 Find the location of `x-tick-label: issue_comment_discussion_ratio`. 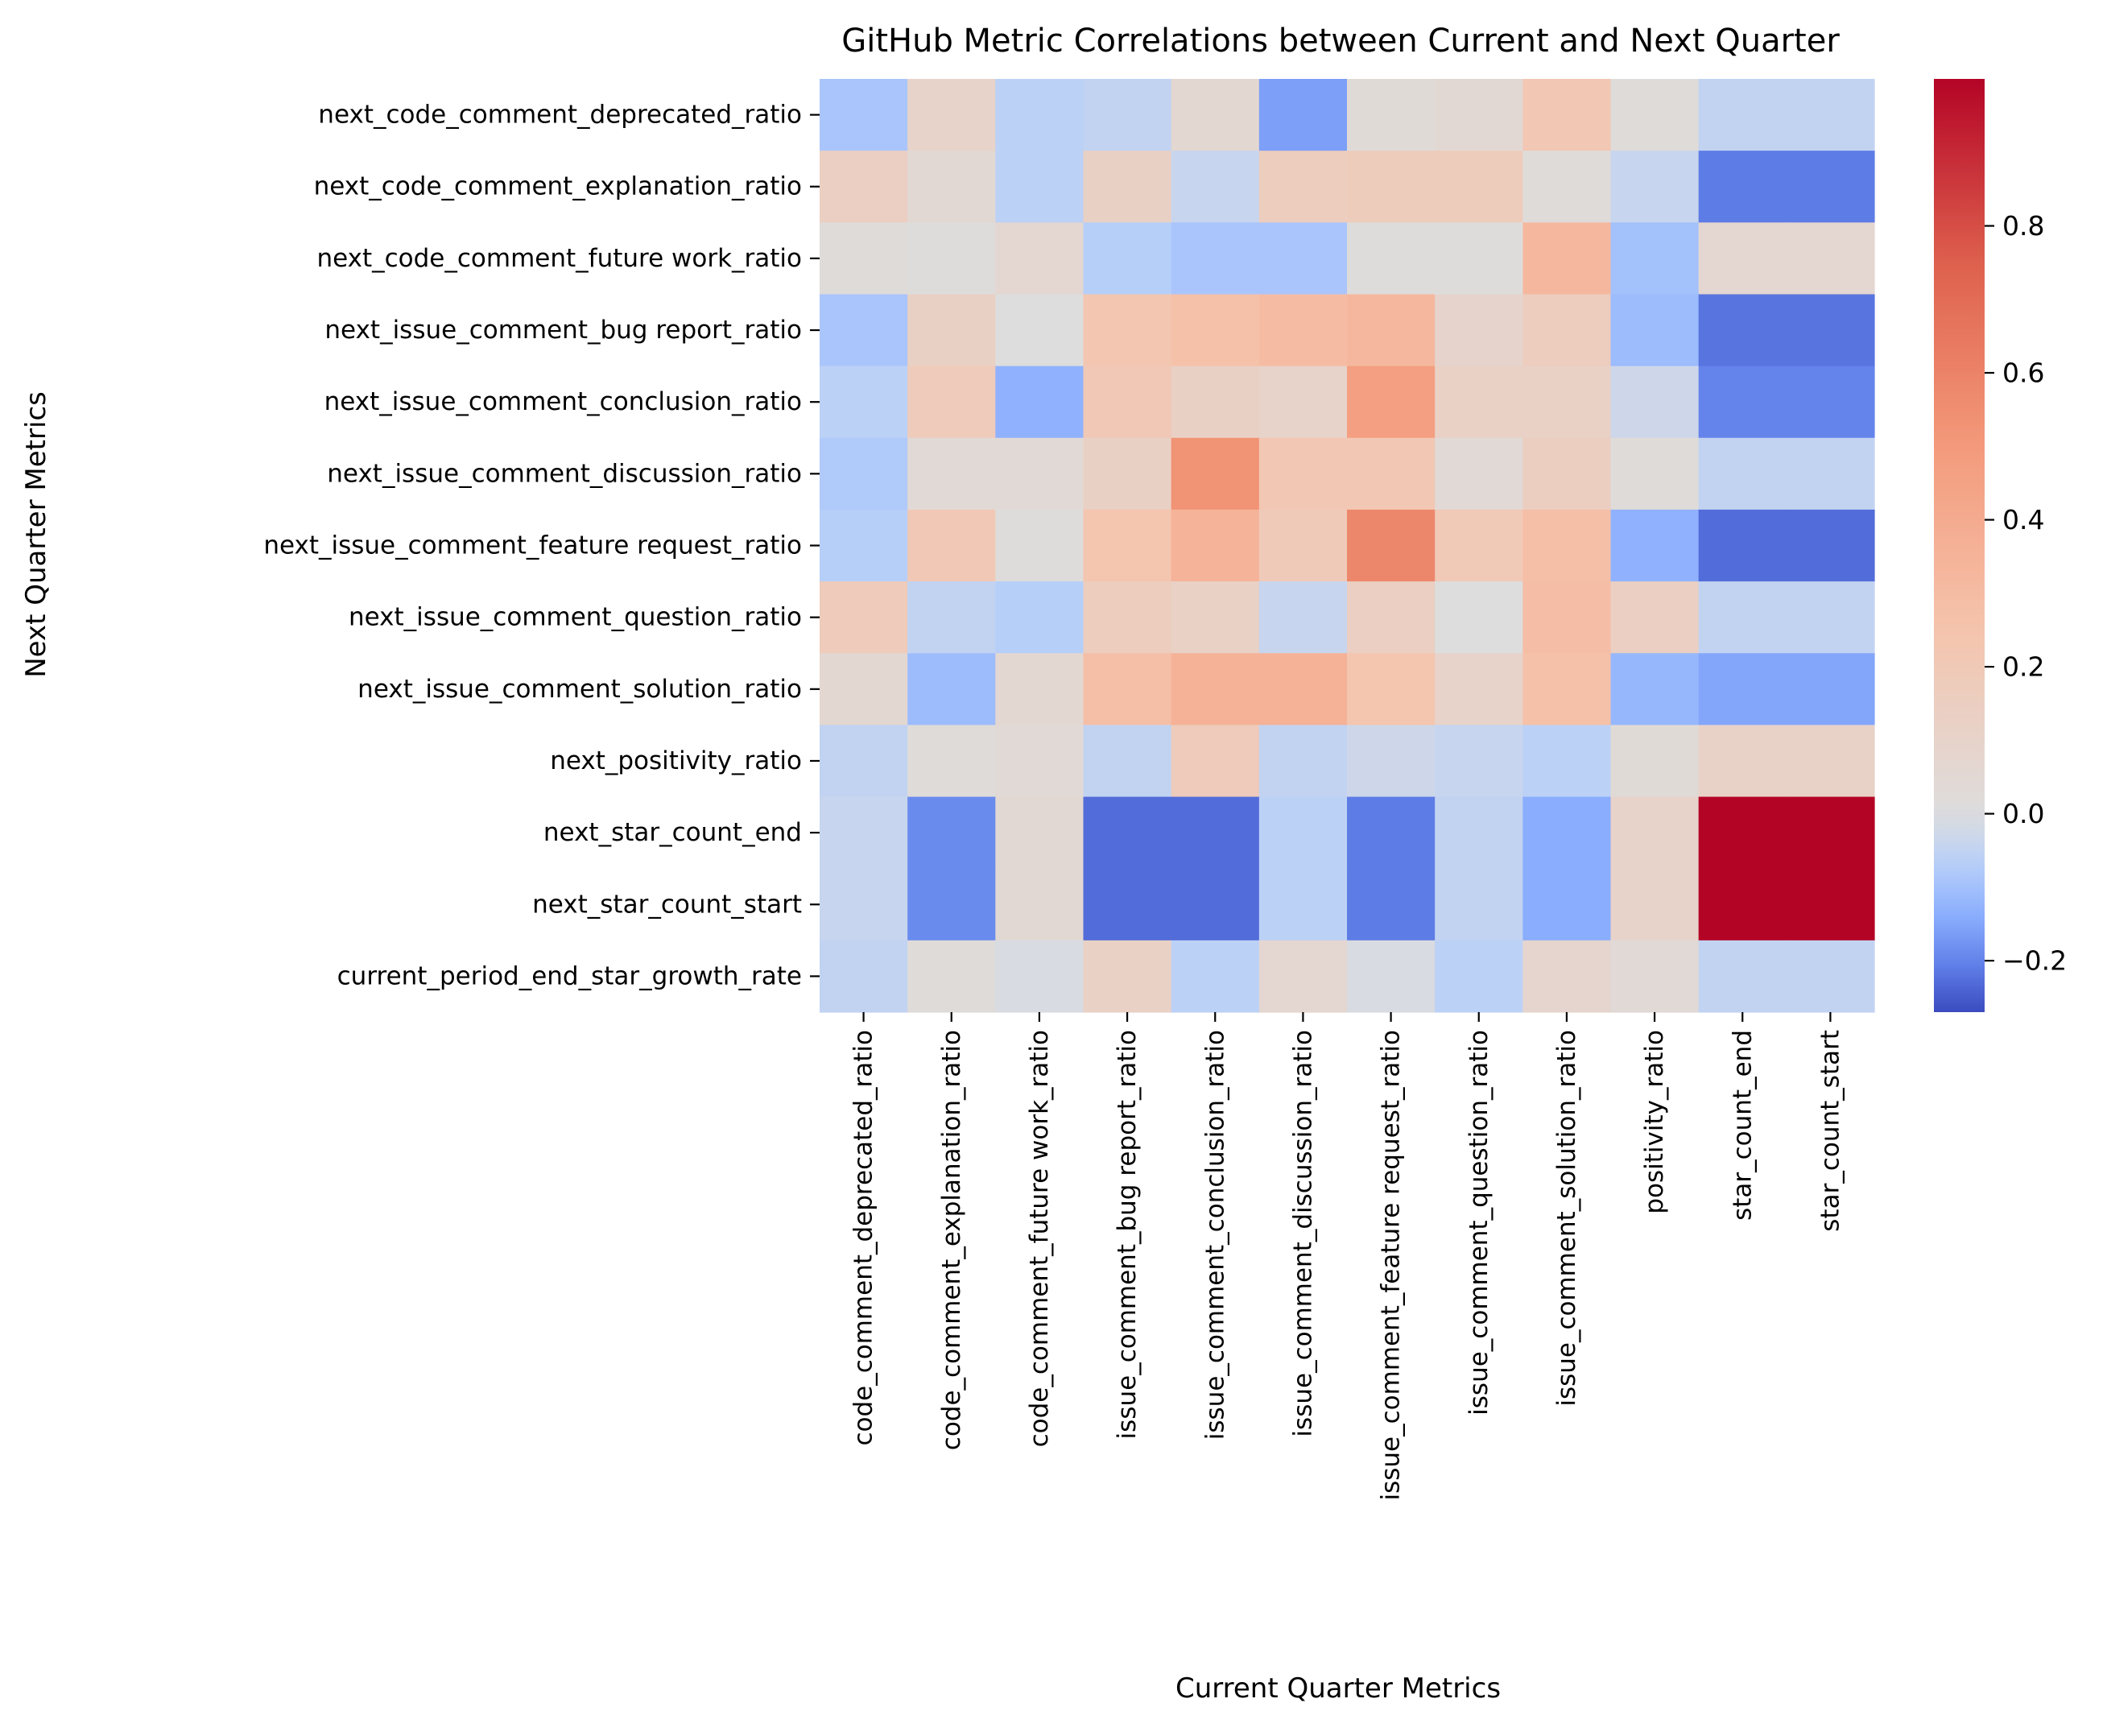

x-tick-label: issue_comment_discussion_ratio is located at coordinates (1302, 1234).